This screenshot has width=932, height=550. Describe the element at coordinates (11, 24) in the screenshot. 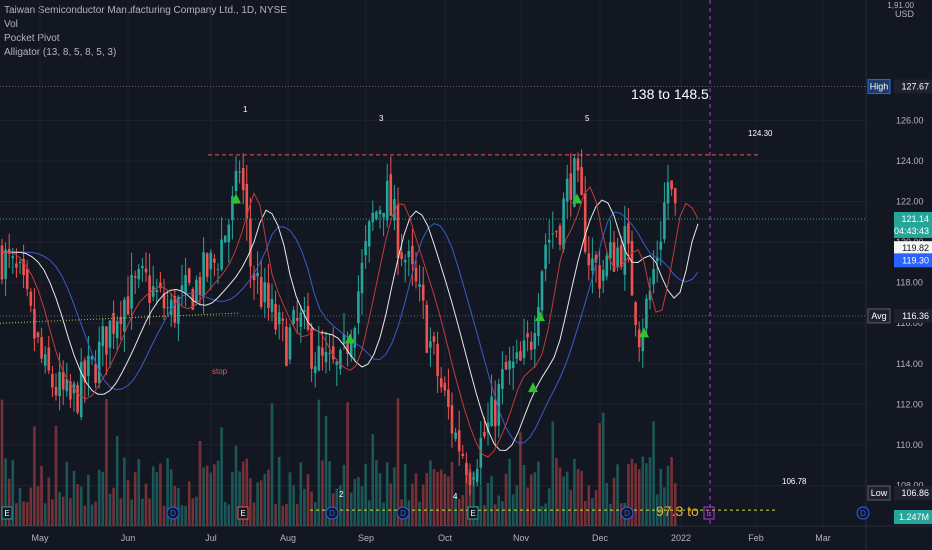

I see `vol-indicator: Vol` at that location.